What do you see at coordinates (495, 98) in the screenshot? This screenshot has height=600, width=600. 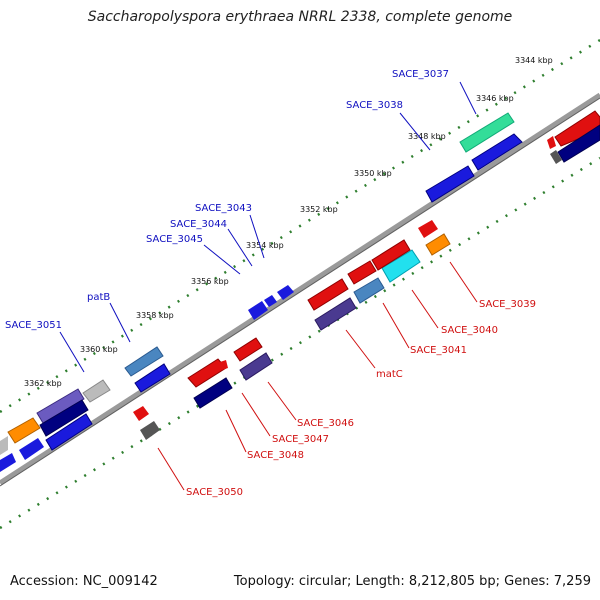 I see `scale-label-3346: 3346 kbp` at bounding box center [495, 98].